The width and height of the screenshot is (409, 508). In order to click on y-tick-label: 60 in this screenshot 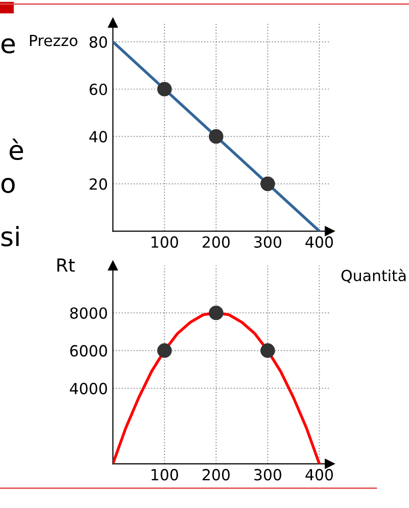, I will do `click(99, 90)`.